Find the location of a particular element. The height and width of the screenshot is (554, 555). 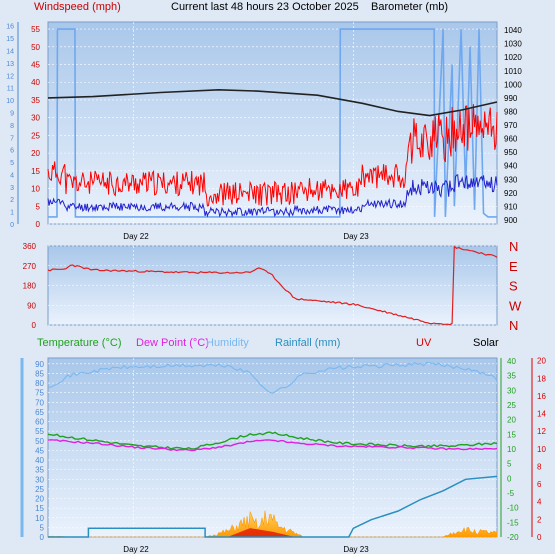

temperature-series is located at coordinates (272, 440).